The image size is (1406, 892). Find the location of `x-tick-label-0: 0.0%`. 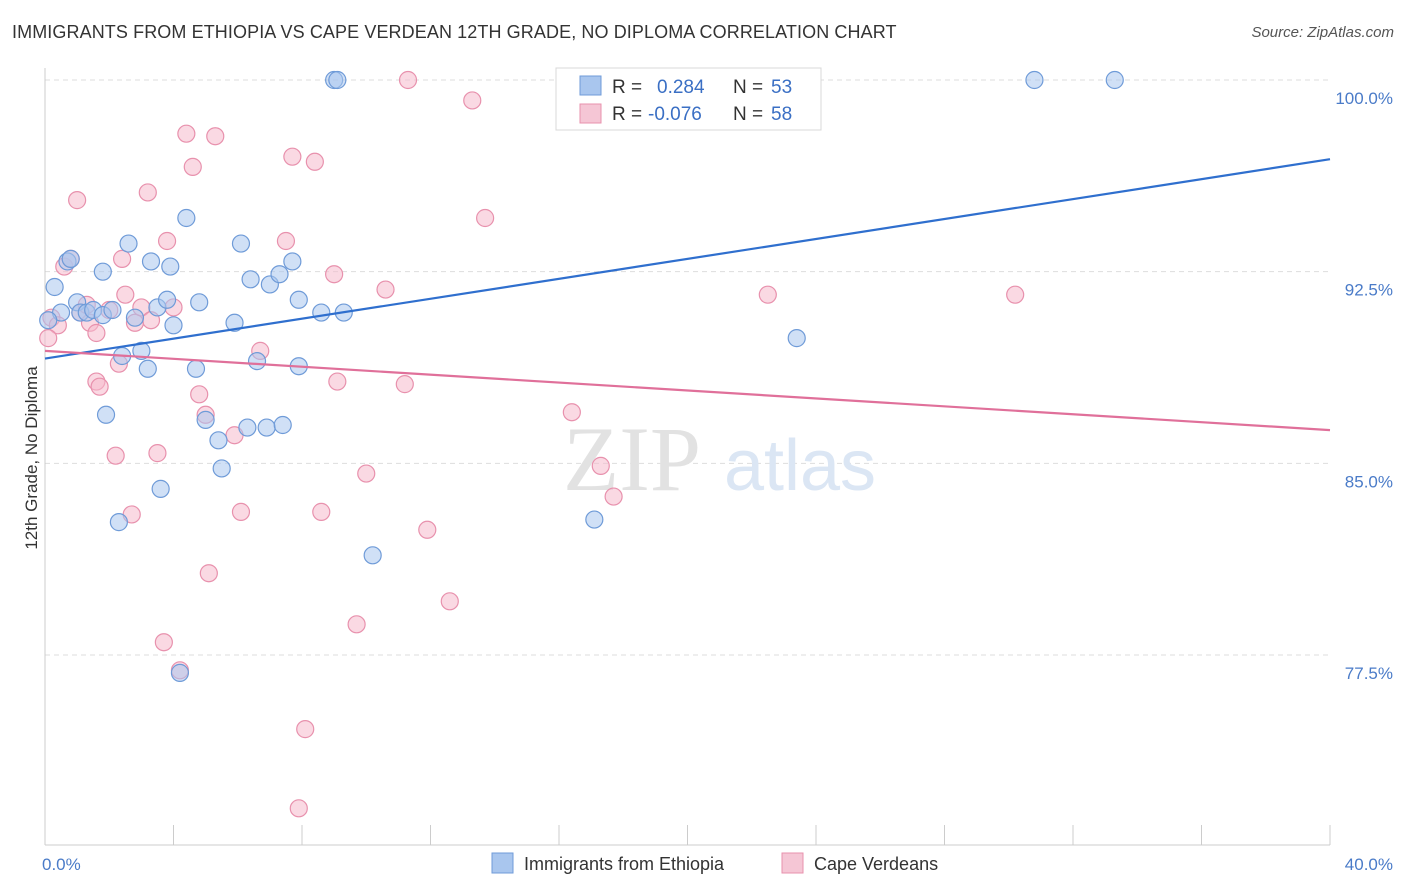

x-tick-label-0: 0.0% is located at coordinates (61, 864).